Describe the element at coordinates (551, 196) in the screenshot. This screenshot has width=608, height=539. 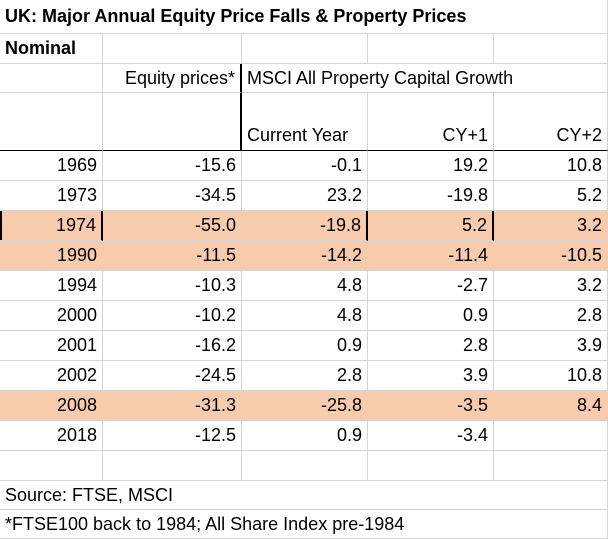
I see `cy2-cell: 5.2` at that location.